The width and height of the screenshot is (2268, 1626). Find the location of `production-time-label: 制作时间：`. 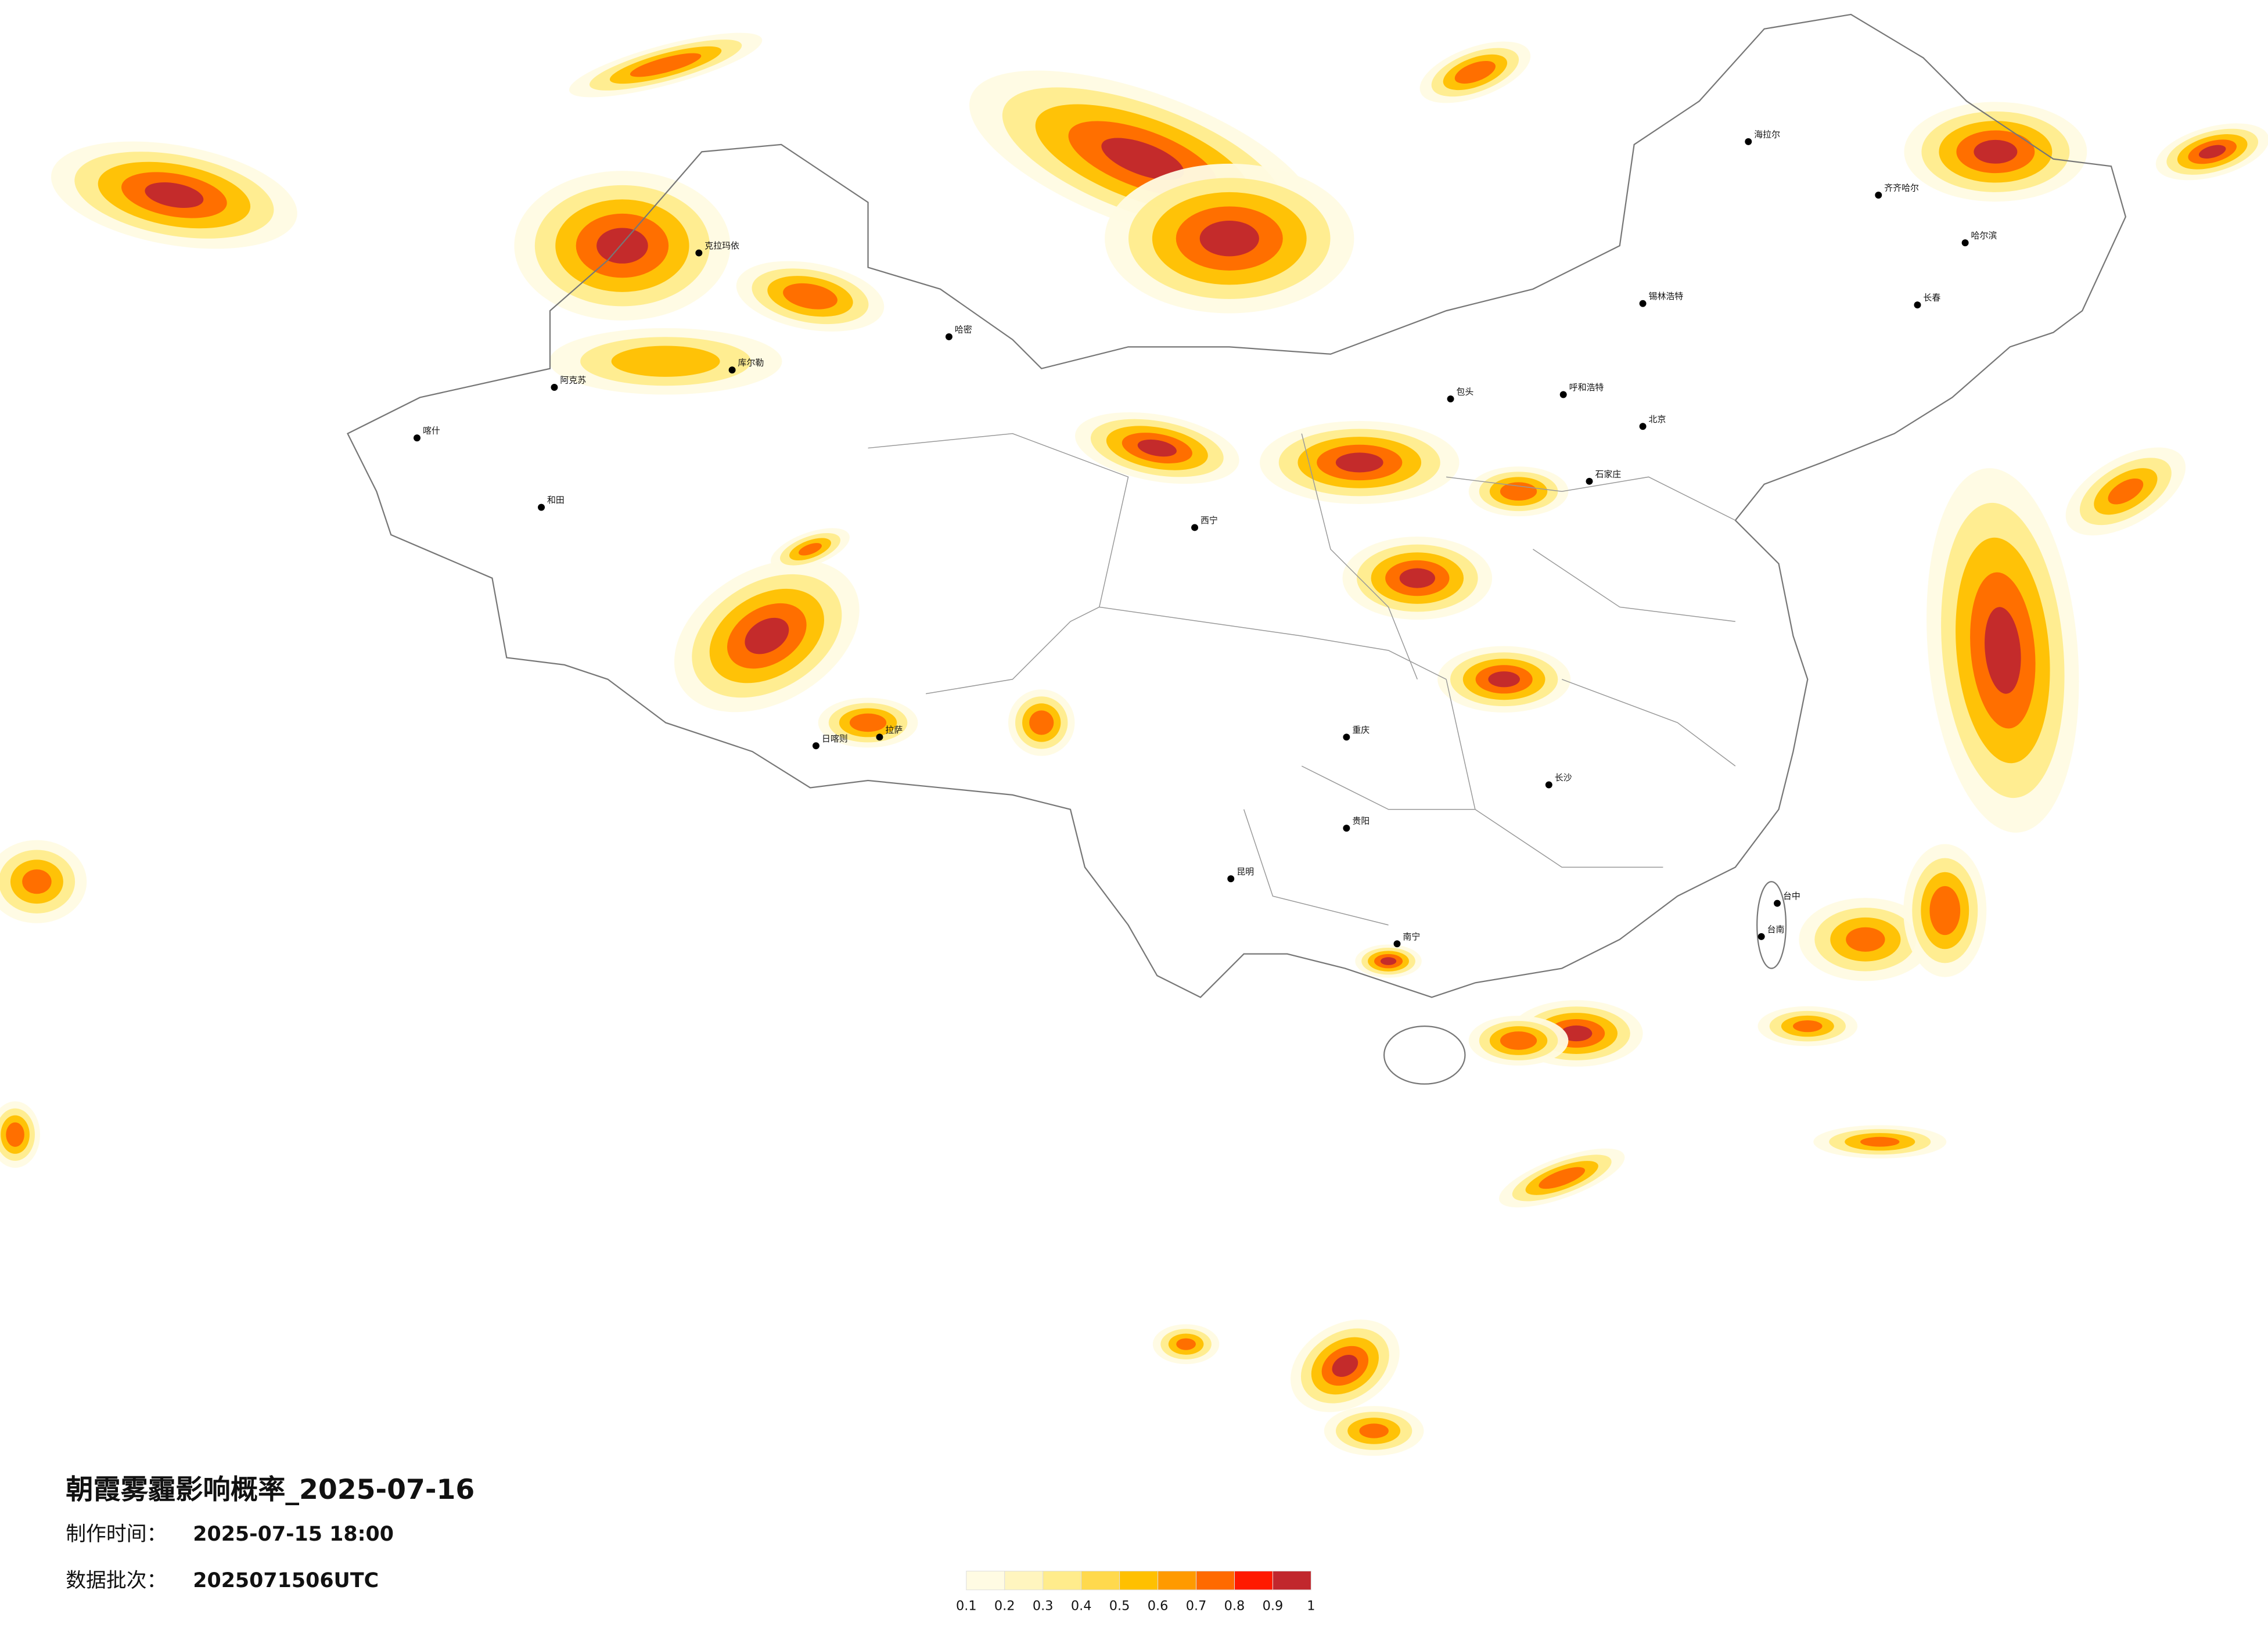

production-time-label: 制作时间： is located at coordinates (116, 1534).